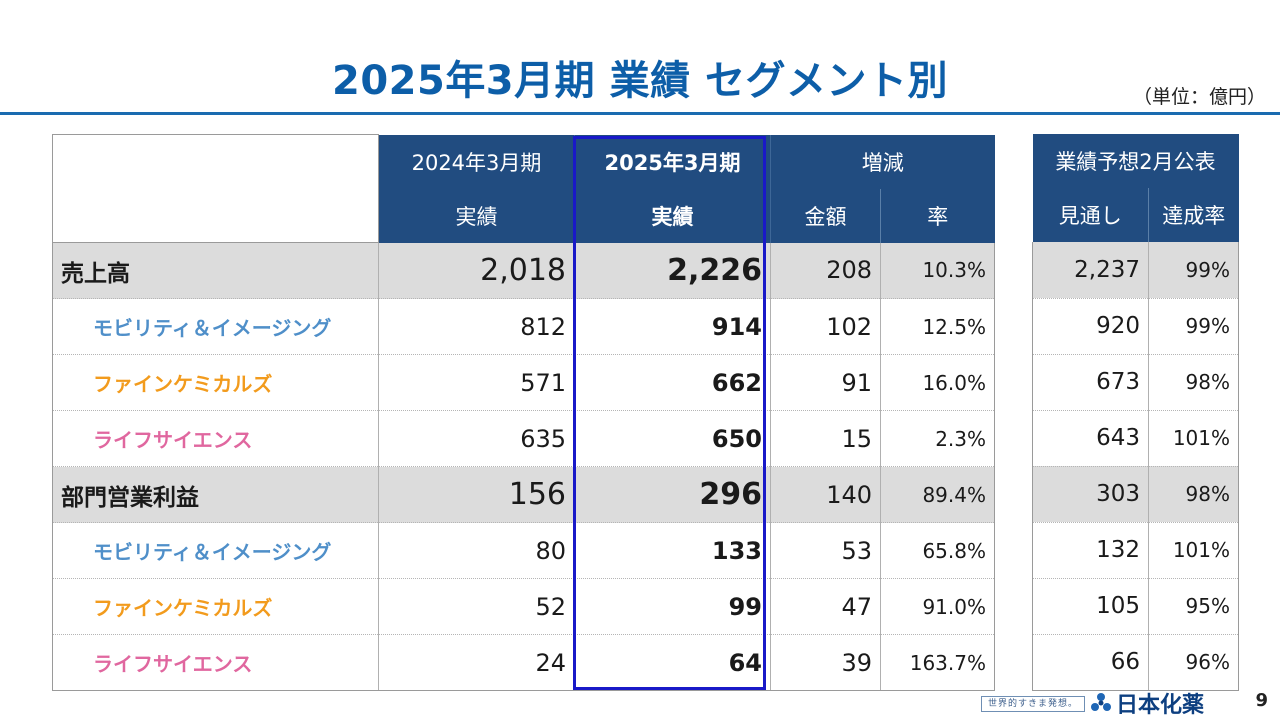 The width and height of the screenshot is (1280, 720). Describe the element at coordinates (672, 382) in the screenshot. I see `cur-value: 662` at that location.